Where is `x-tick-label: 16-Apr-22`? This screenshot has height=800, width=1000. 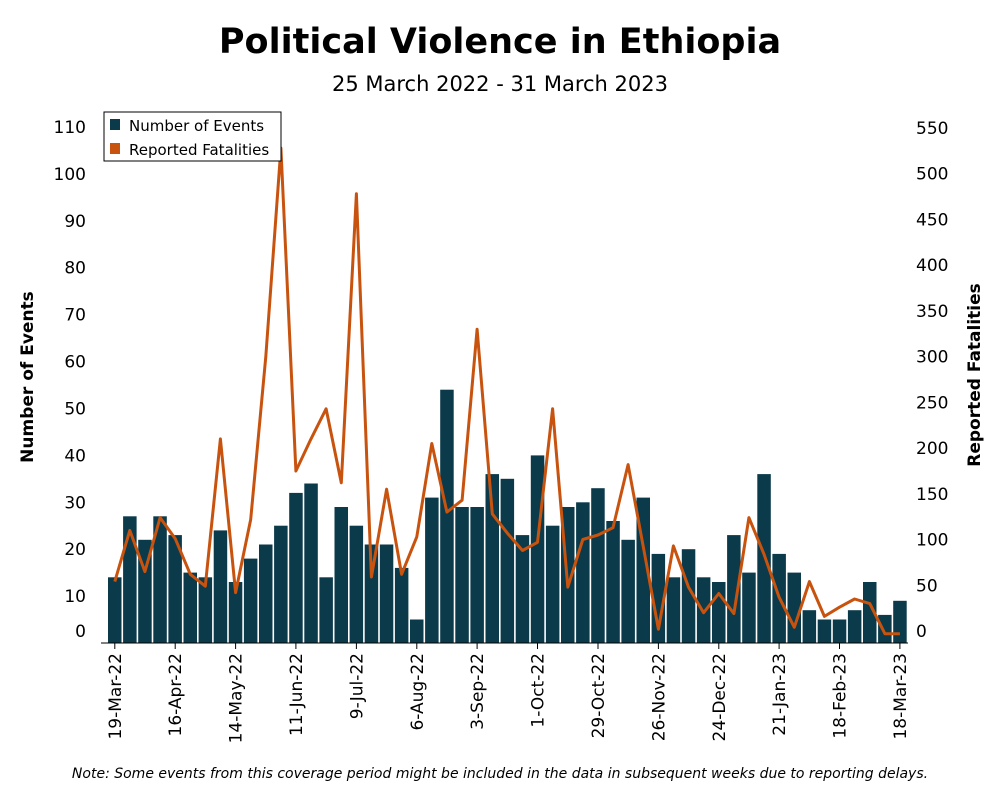
x-tick-label: 16-Apr-22 is located at coordinates (176, 694).